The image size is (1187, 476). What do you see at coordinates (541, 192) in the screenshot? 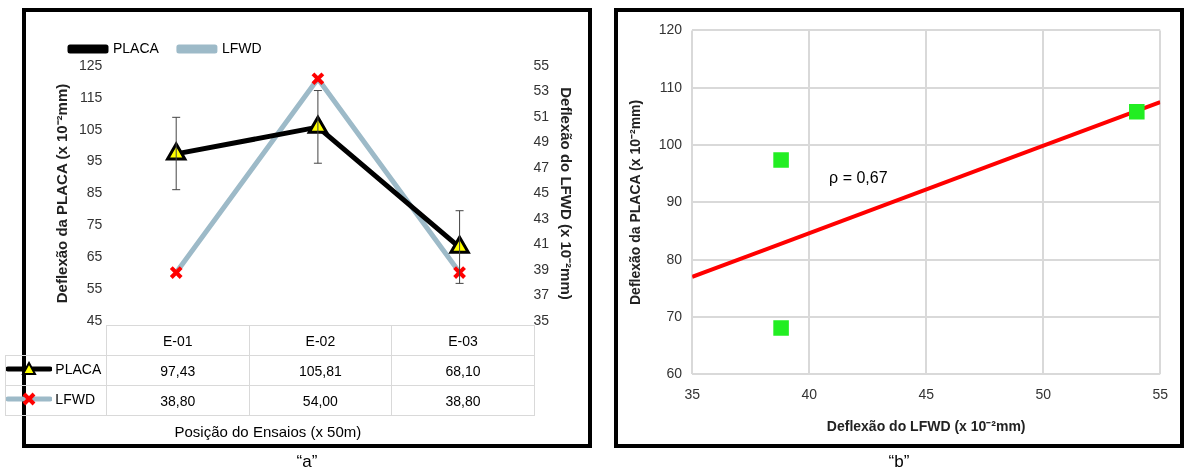
I see `y2-tick-label: 45` at bounding box center [541, 192].